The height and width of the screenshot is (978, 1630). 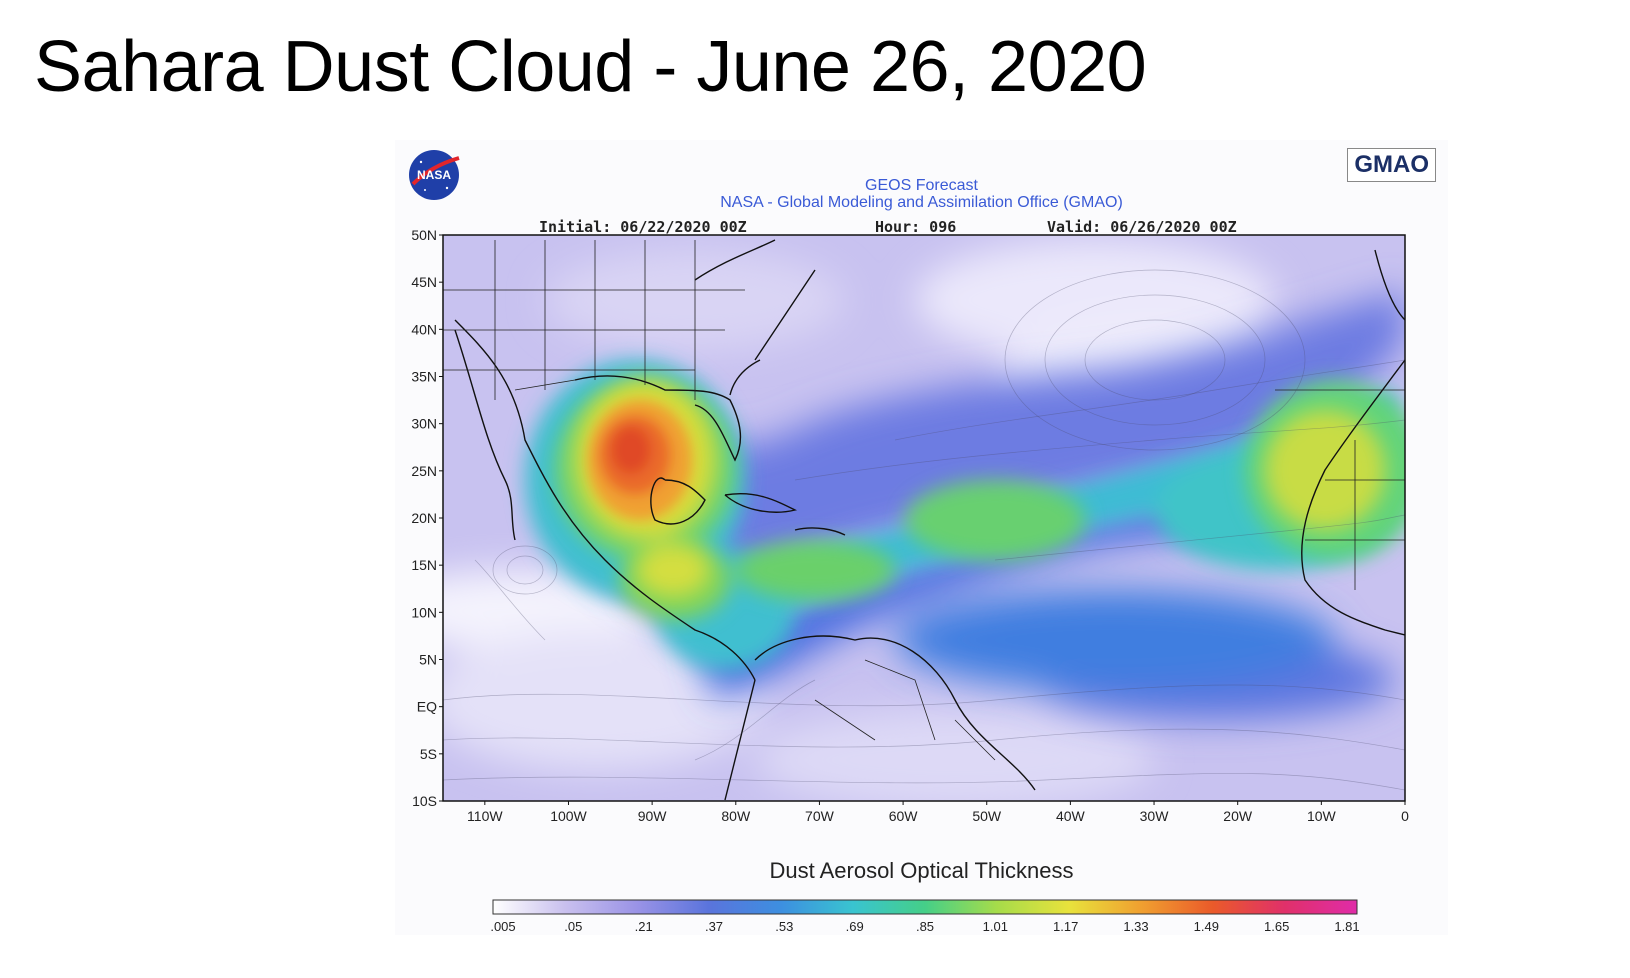 What do you see at coordinates (1322, 816) in the screenshot?
I see `lon-tick-label: 10W` at bounding box center [1322, 816].